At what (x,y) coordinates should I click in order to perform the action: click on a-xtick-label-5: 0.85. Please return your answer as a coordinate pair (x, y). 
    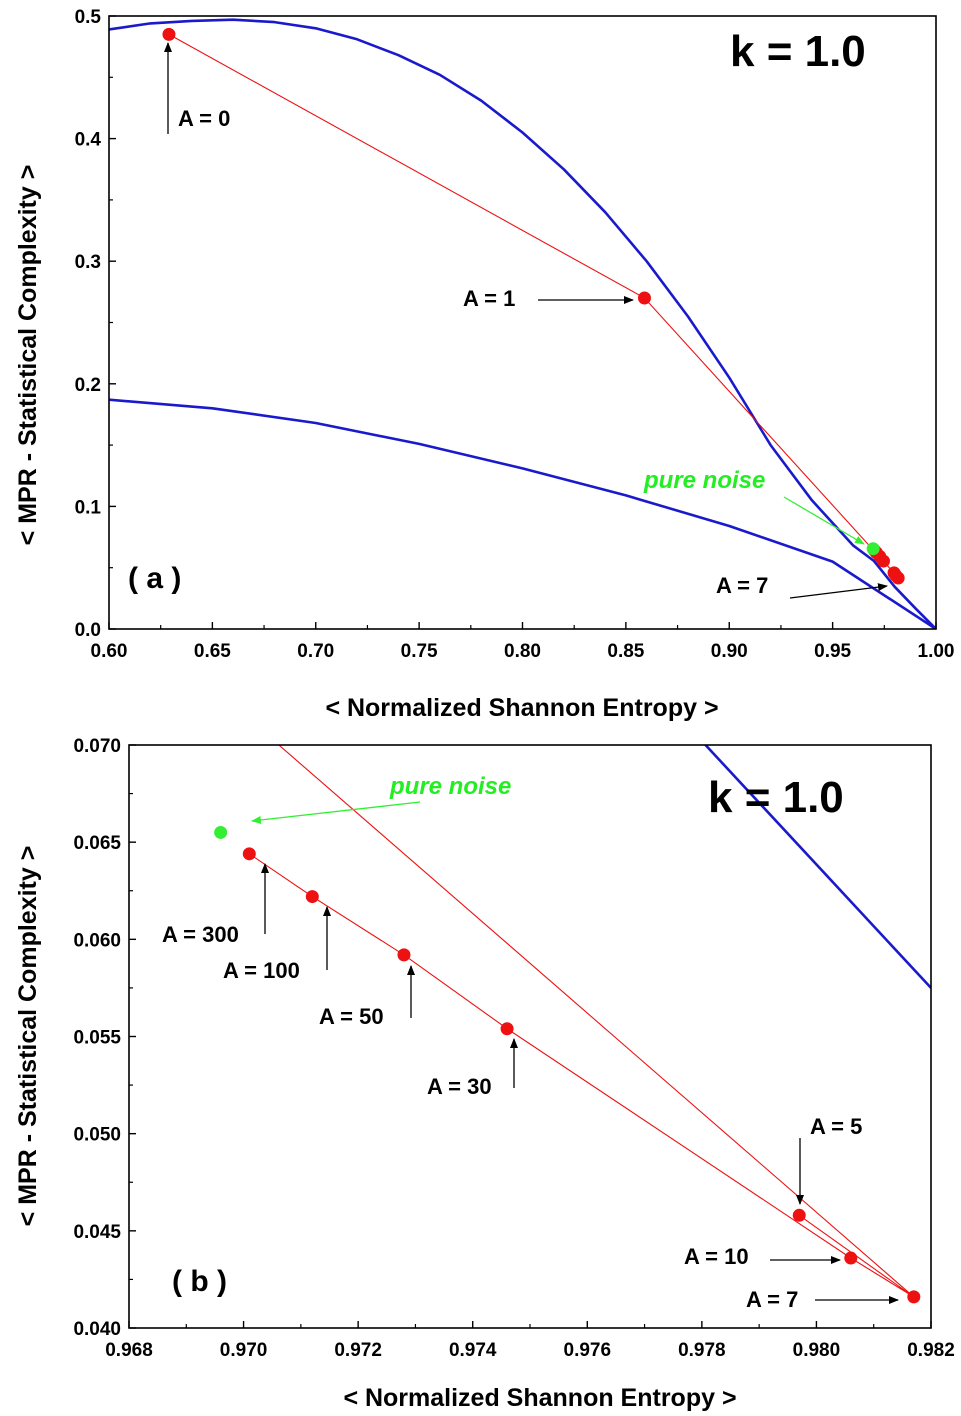
    Looking at the image, I should click on (625, 651).